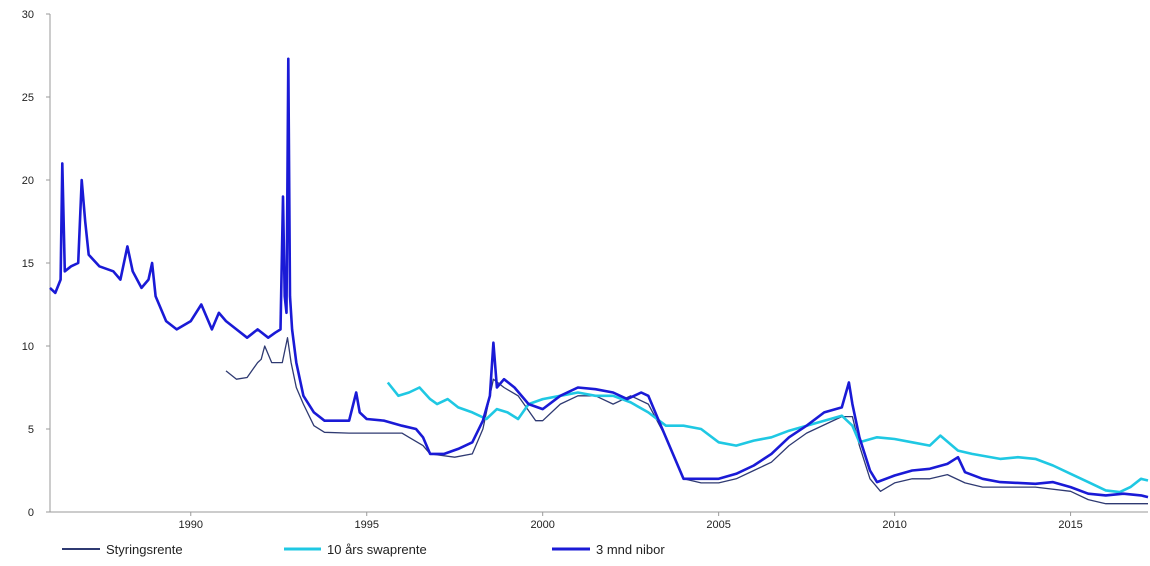 This screenshot has height=566, width=1150. What do you see at coordinates (630, 549) in the screenshot?
I see `legend-label-nibor: 3 mnd nibor` at bounding box center [630, 549].